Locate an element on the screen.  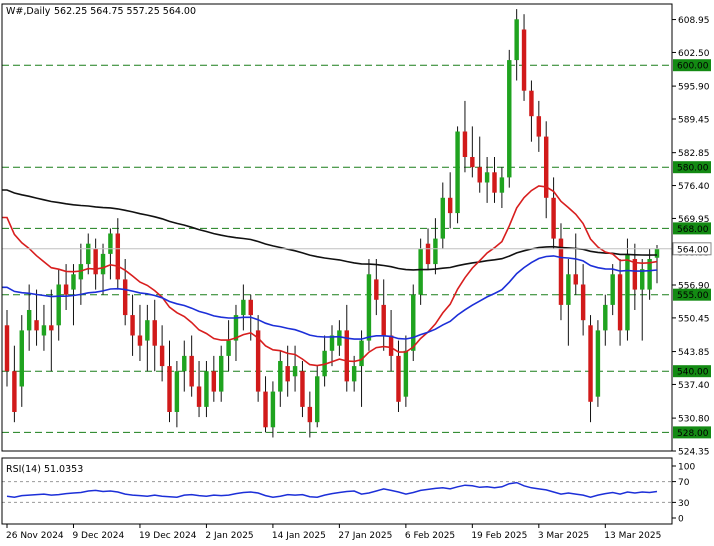
x-axis-tick-label: 19 Dec 2024 is located at coordinates (168, 536).